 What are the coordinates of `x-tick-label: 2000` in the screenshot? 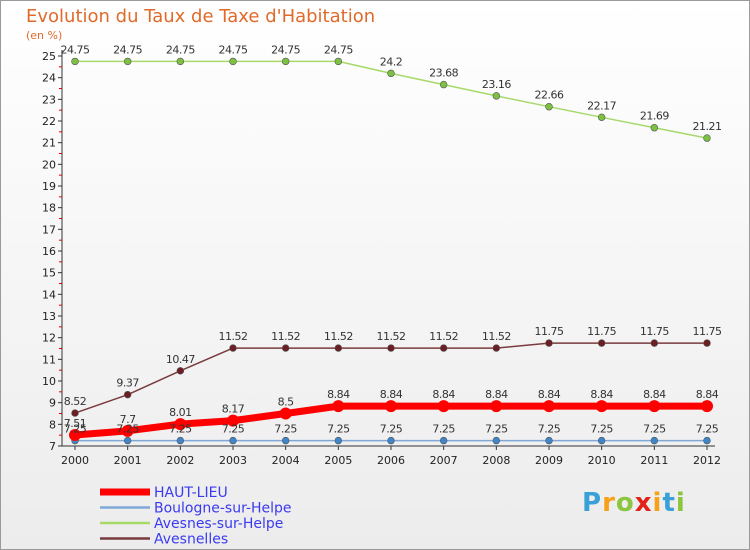 It's located at (75, 460).